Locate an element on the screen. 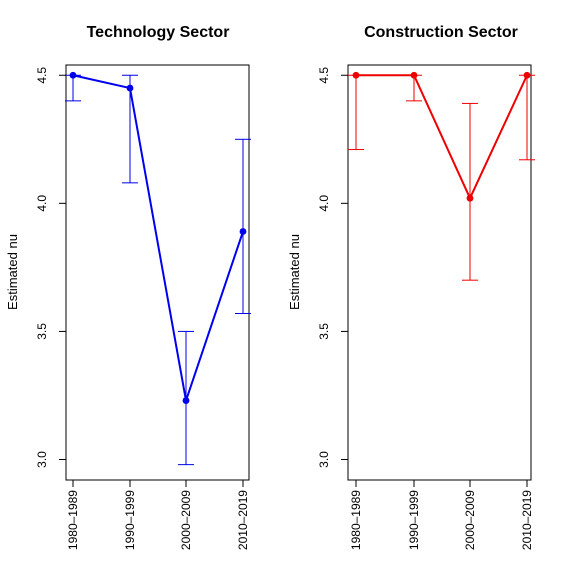 This screenshot has width=562, height=564. plot-marks is located at coordinates (441, 176).